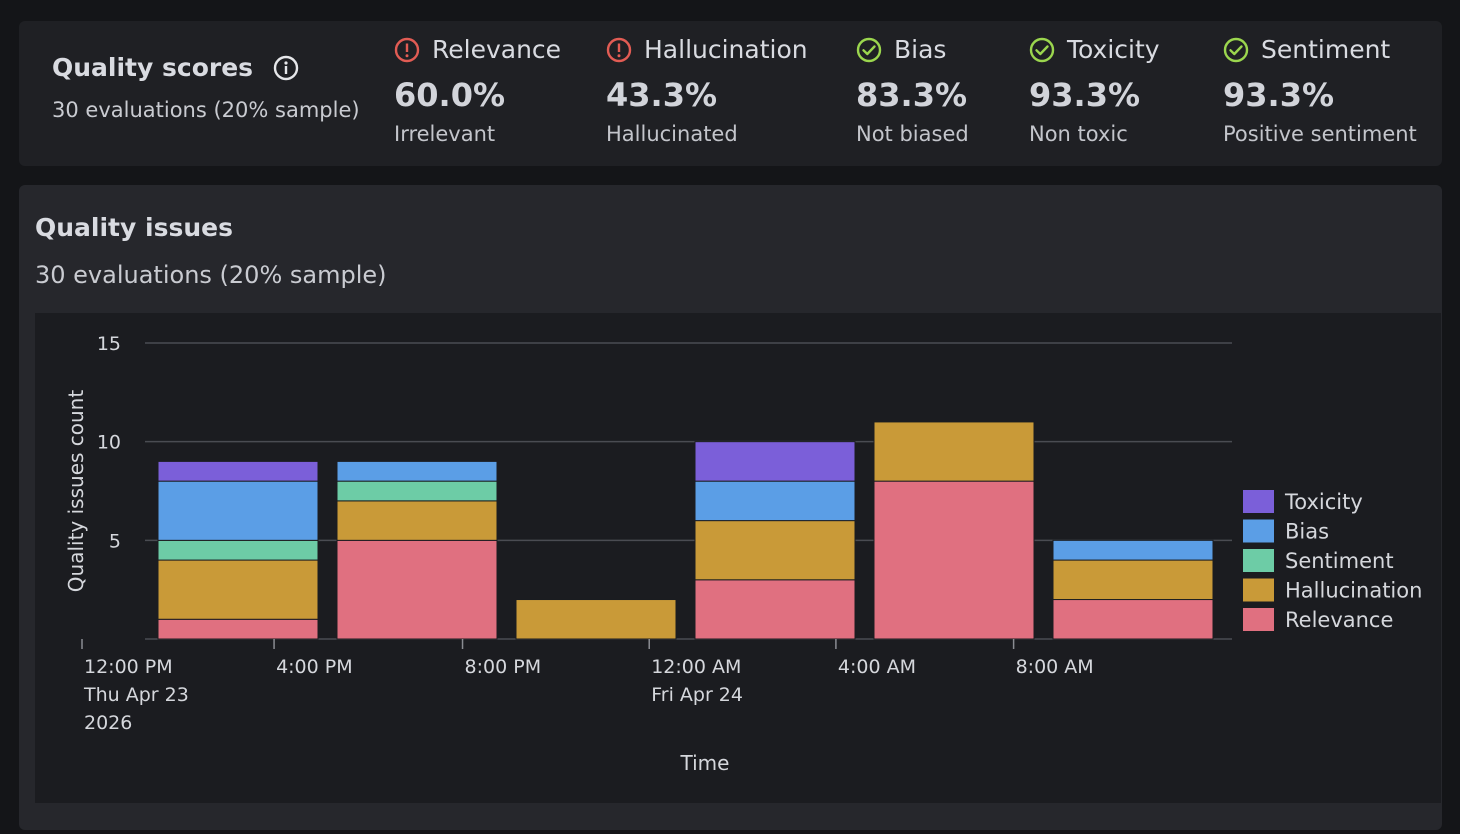 Image resolution: width=1460 pixels, height=834 pixels. What do you see at coordinates (705, 763) in the screenshot?
I see `x-axis-label: Time` at bounding box center [705, 763].